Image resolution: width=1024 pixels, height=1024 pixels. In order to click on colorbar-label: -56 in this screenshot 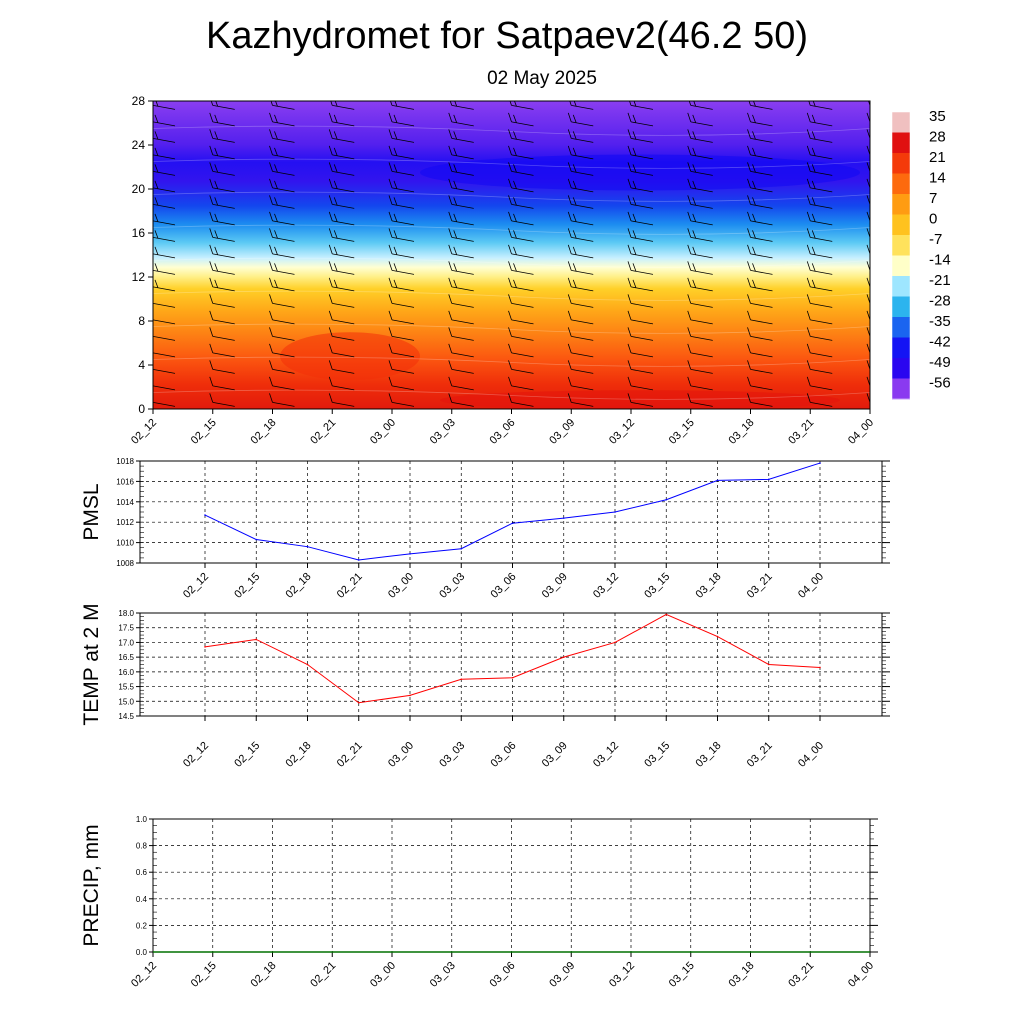, I will do `click(940, 383)`.